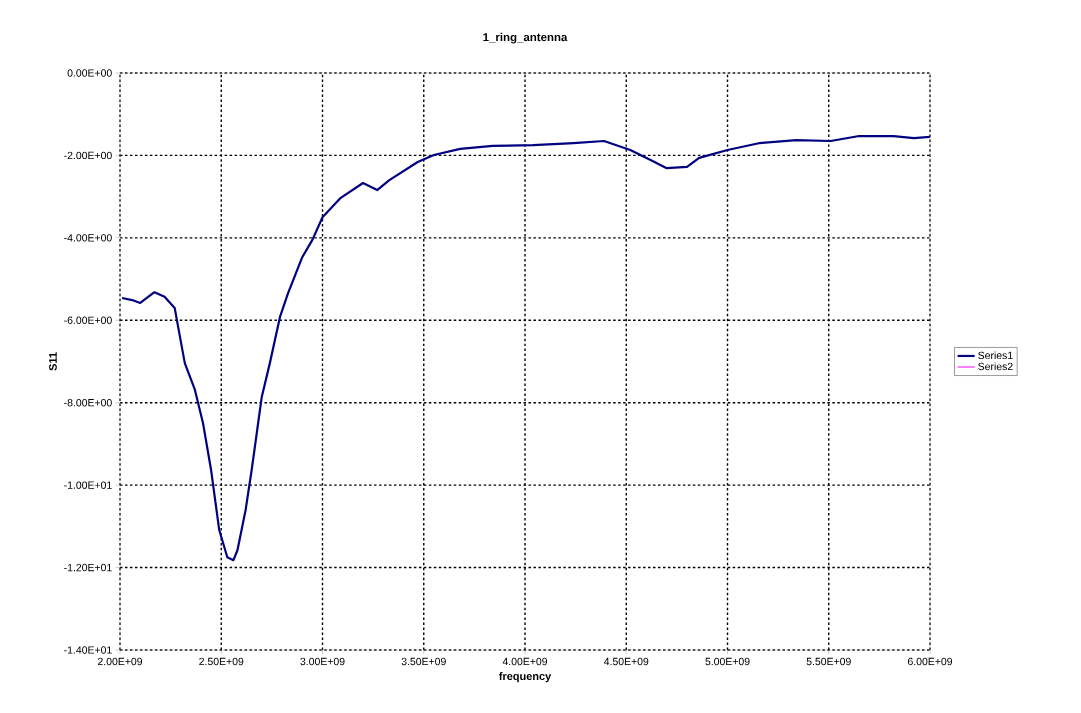 This screenshot has height=713, width=1081. I want to click on x-tick-label: 3.50E+09, so click(423, 661).